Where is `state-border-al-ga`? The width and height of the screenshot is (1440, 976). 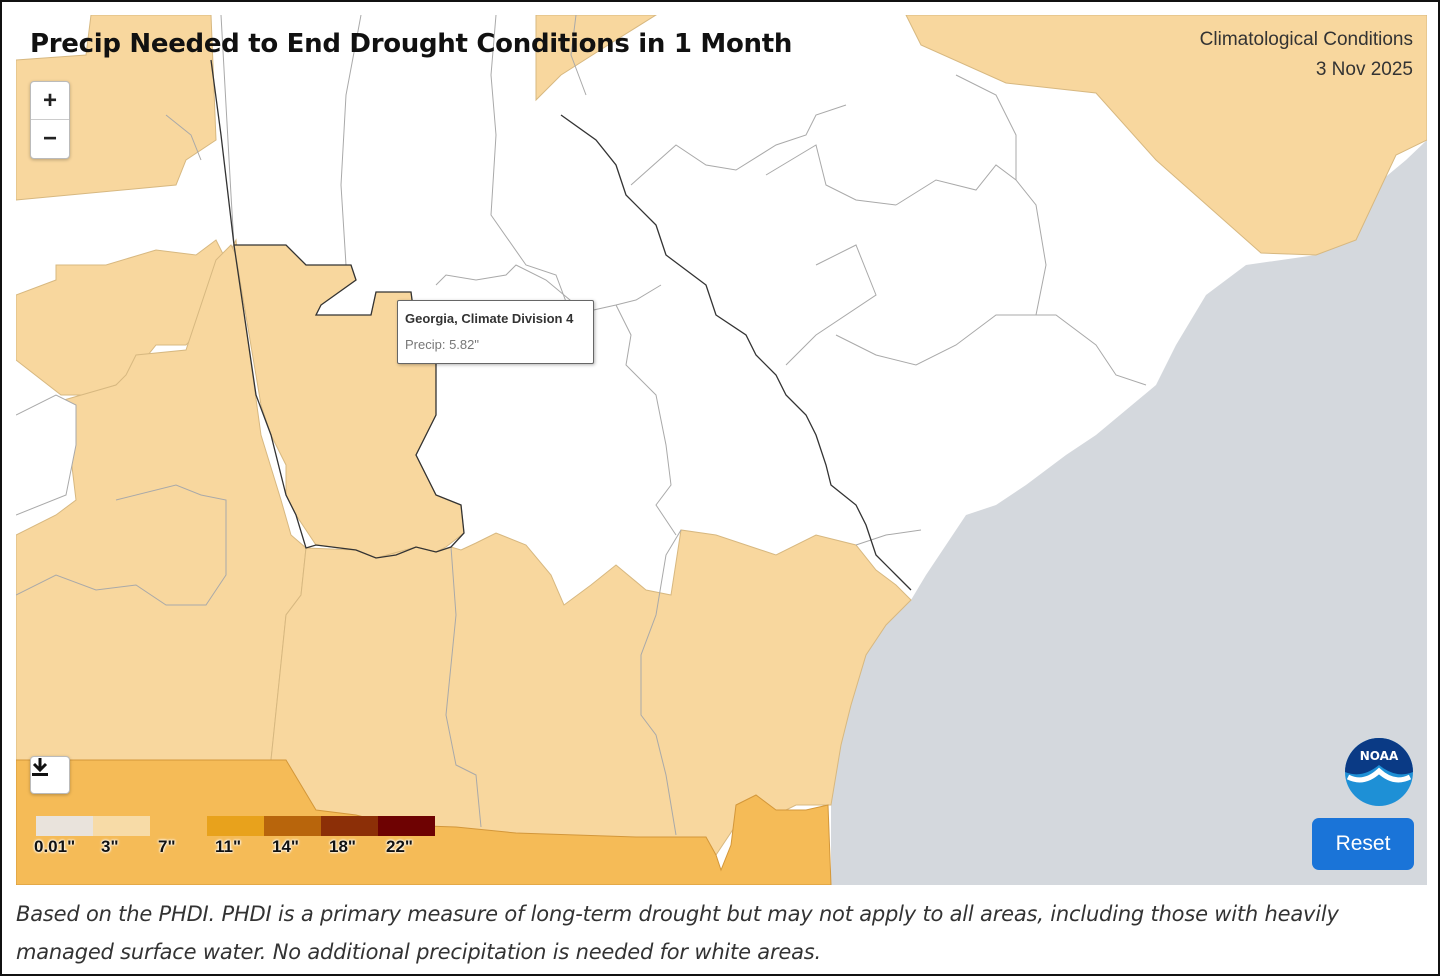
state-border-al-ga is located at coordinates (337, 309).